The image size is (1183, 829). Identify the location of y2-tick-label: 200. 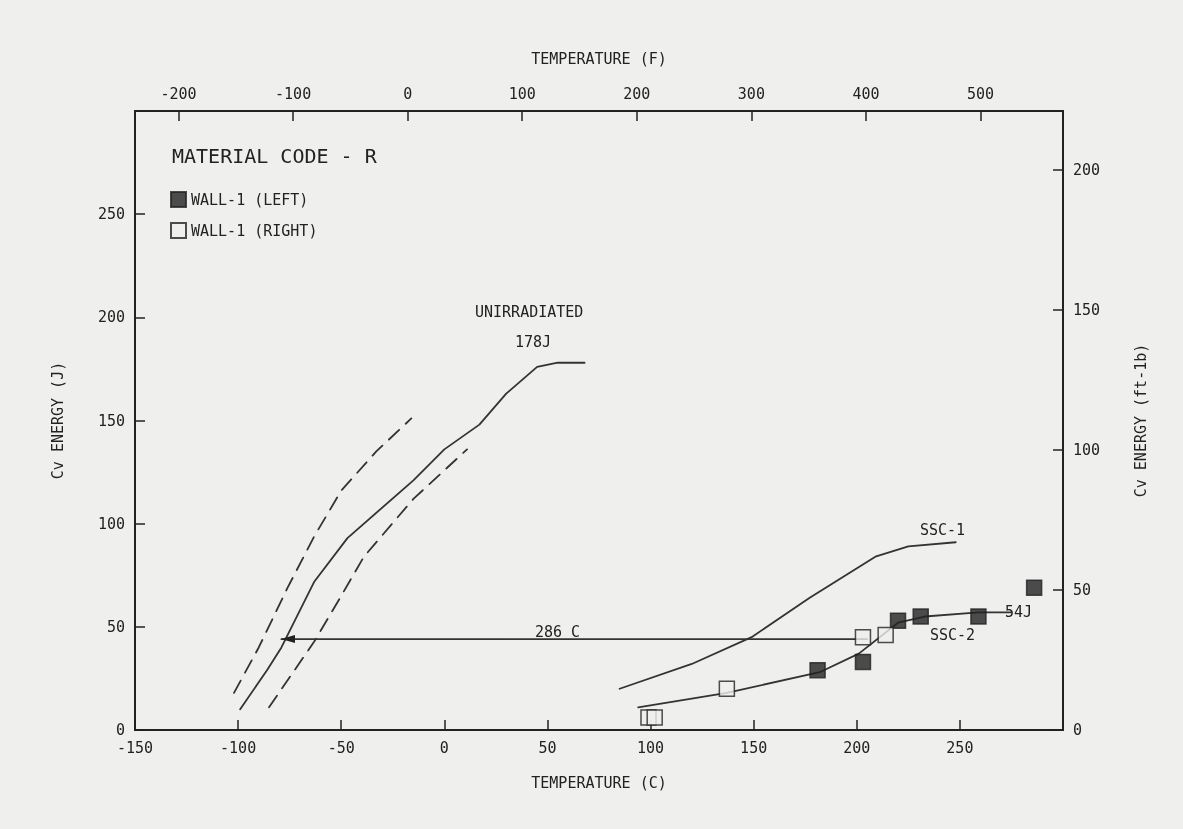
(1087, 169).